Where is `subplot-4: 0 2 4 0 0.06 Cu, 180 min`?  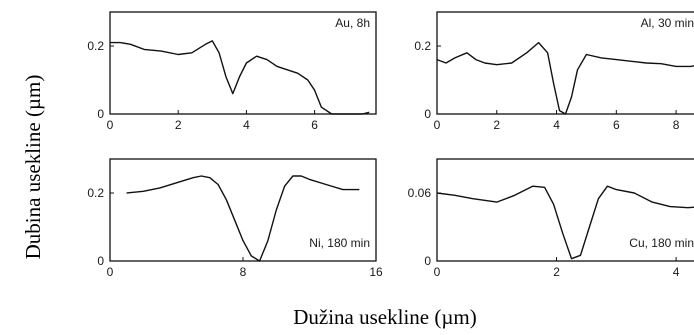
subplot-4: 0 2 4 0 0.06 Cu, 180 min is located at coordinates (551, 218).